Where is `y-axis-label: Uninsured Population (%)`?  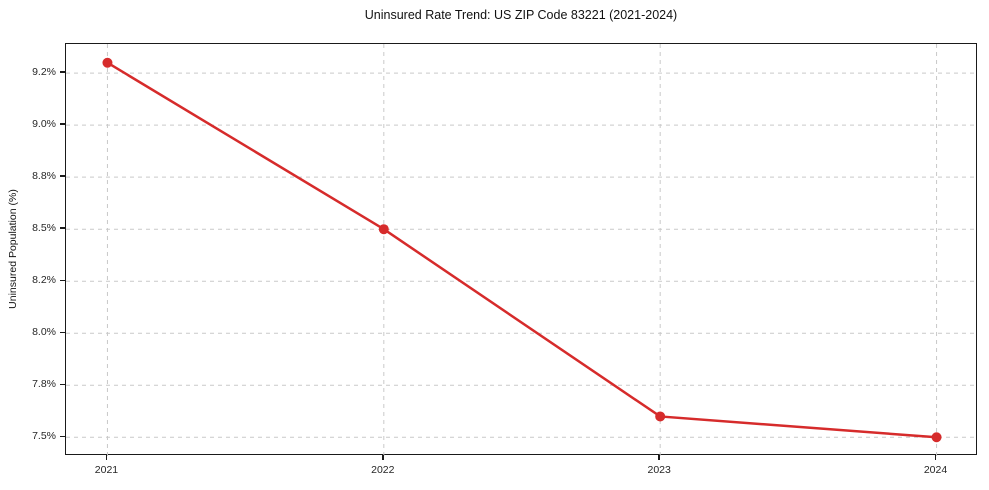
y-axis-label: Uninsured Population (%) is located at coordinates (13, 249).